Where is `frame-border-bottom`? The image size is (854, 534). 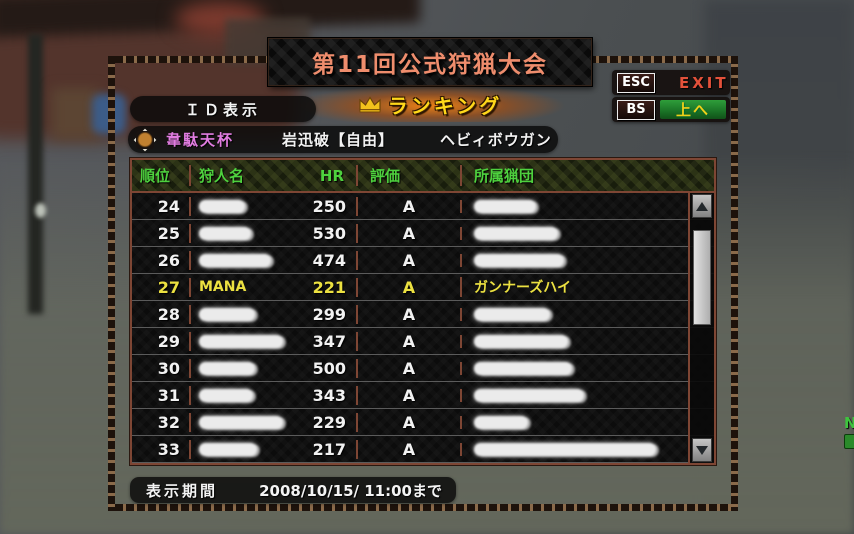 frame-border-bottom is located at coordinates (423, 507).